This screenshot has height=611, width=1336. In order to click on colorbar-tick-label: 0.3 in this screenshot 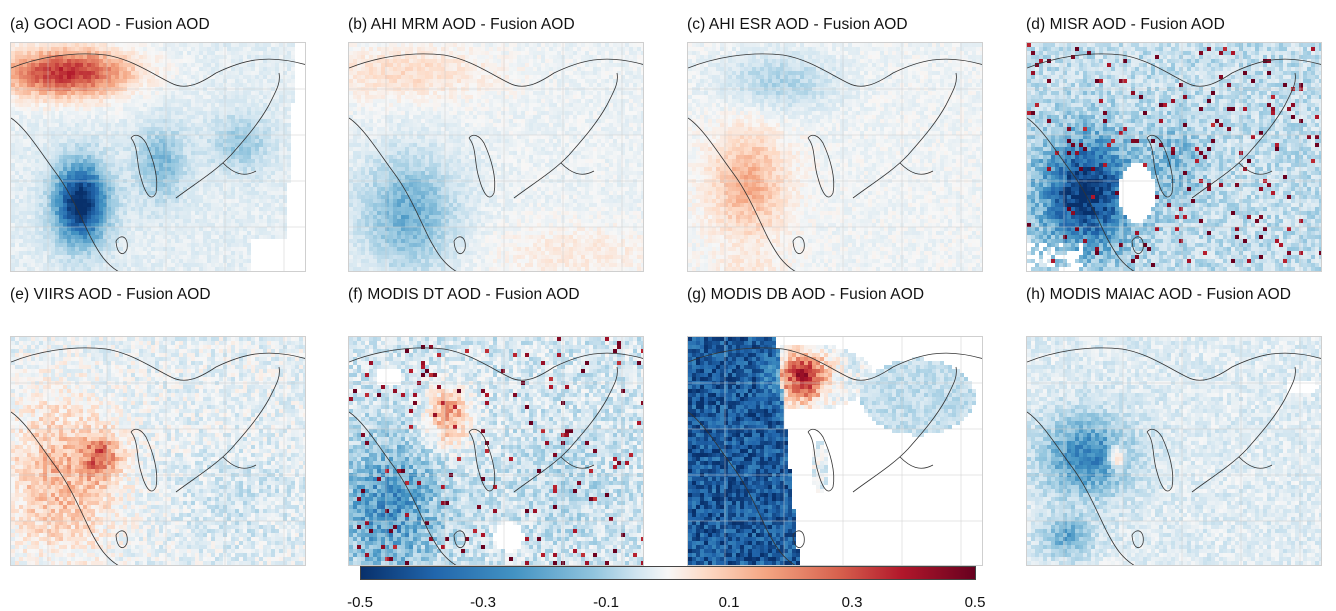, I will do `click(852, 602)`.